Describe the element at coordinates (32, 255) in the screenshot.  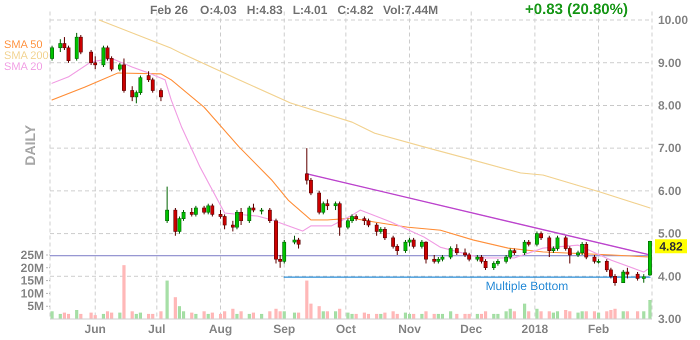
I see `y2-tick-label: 25M` at that location.